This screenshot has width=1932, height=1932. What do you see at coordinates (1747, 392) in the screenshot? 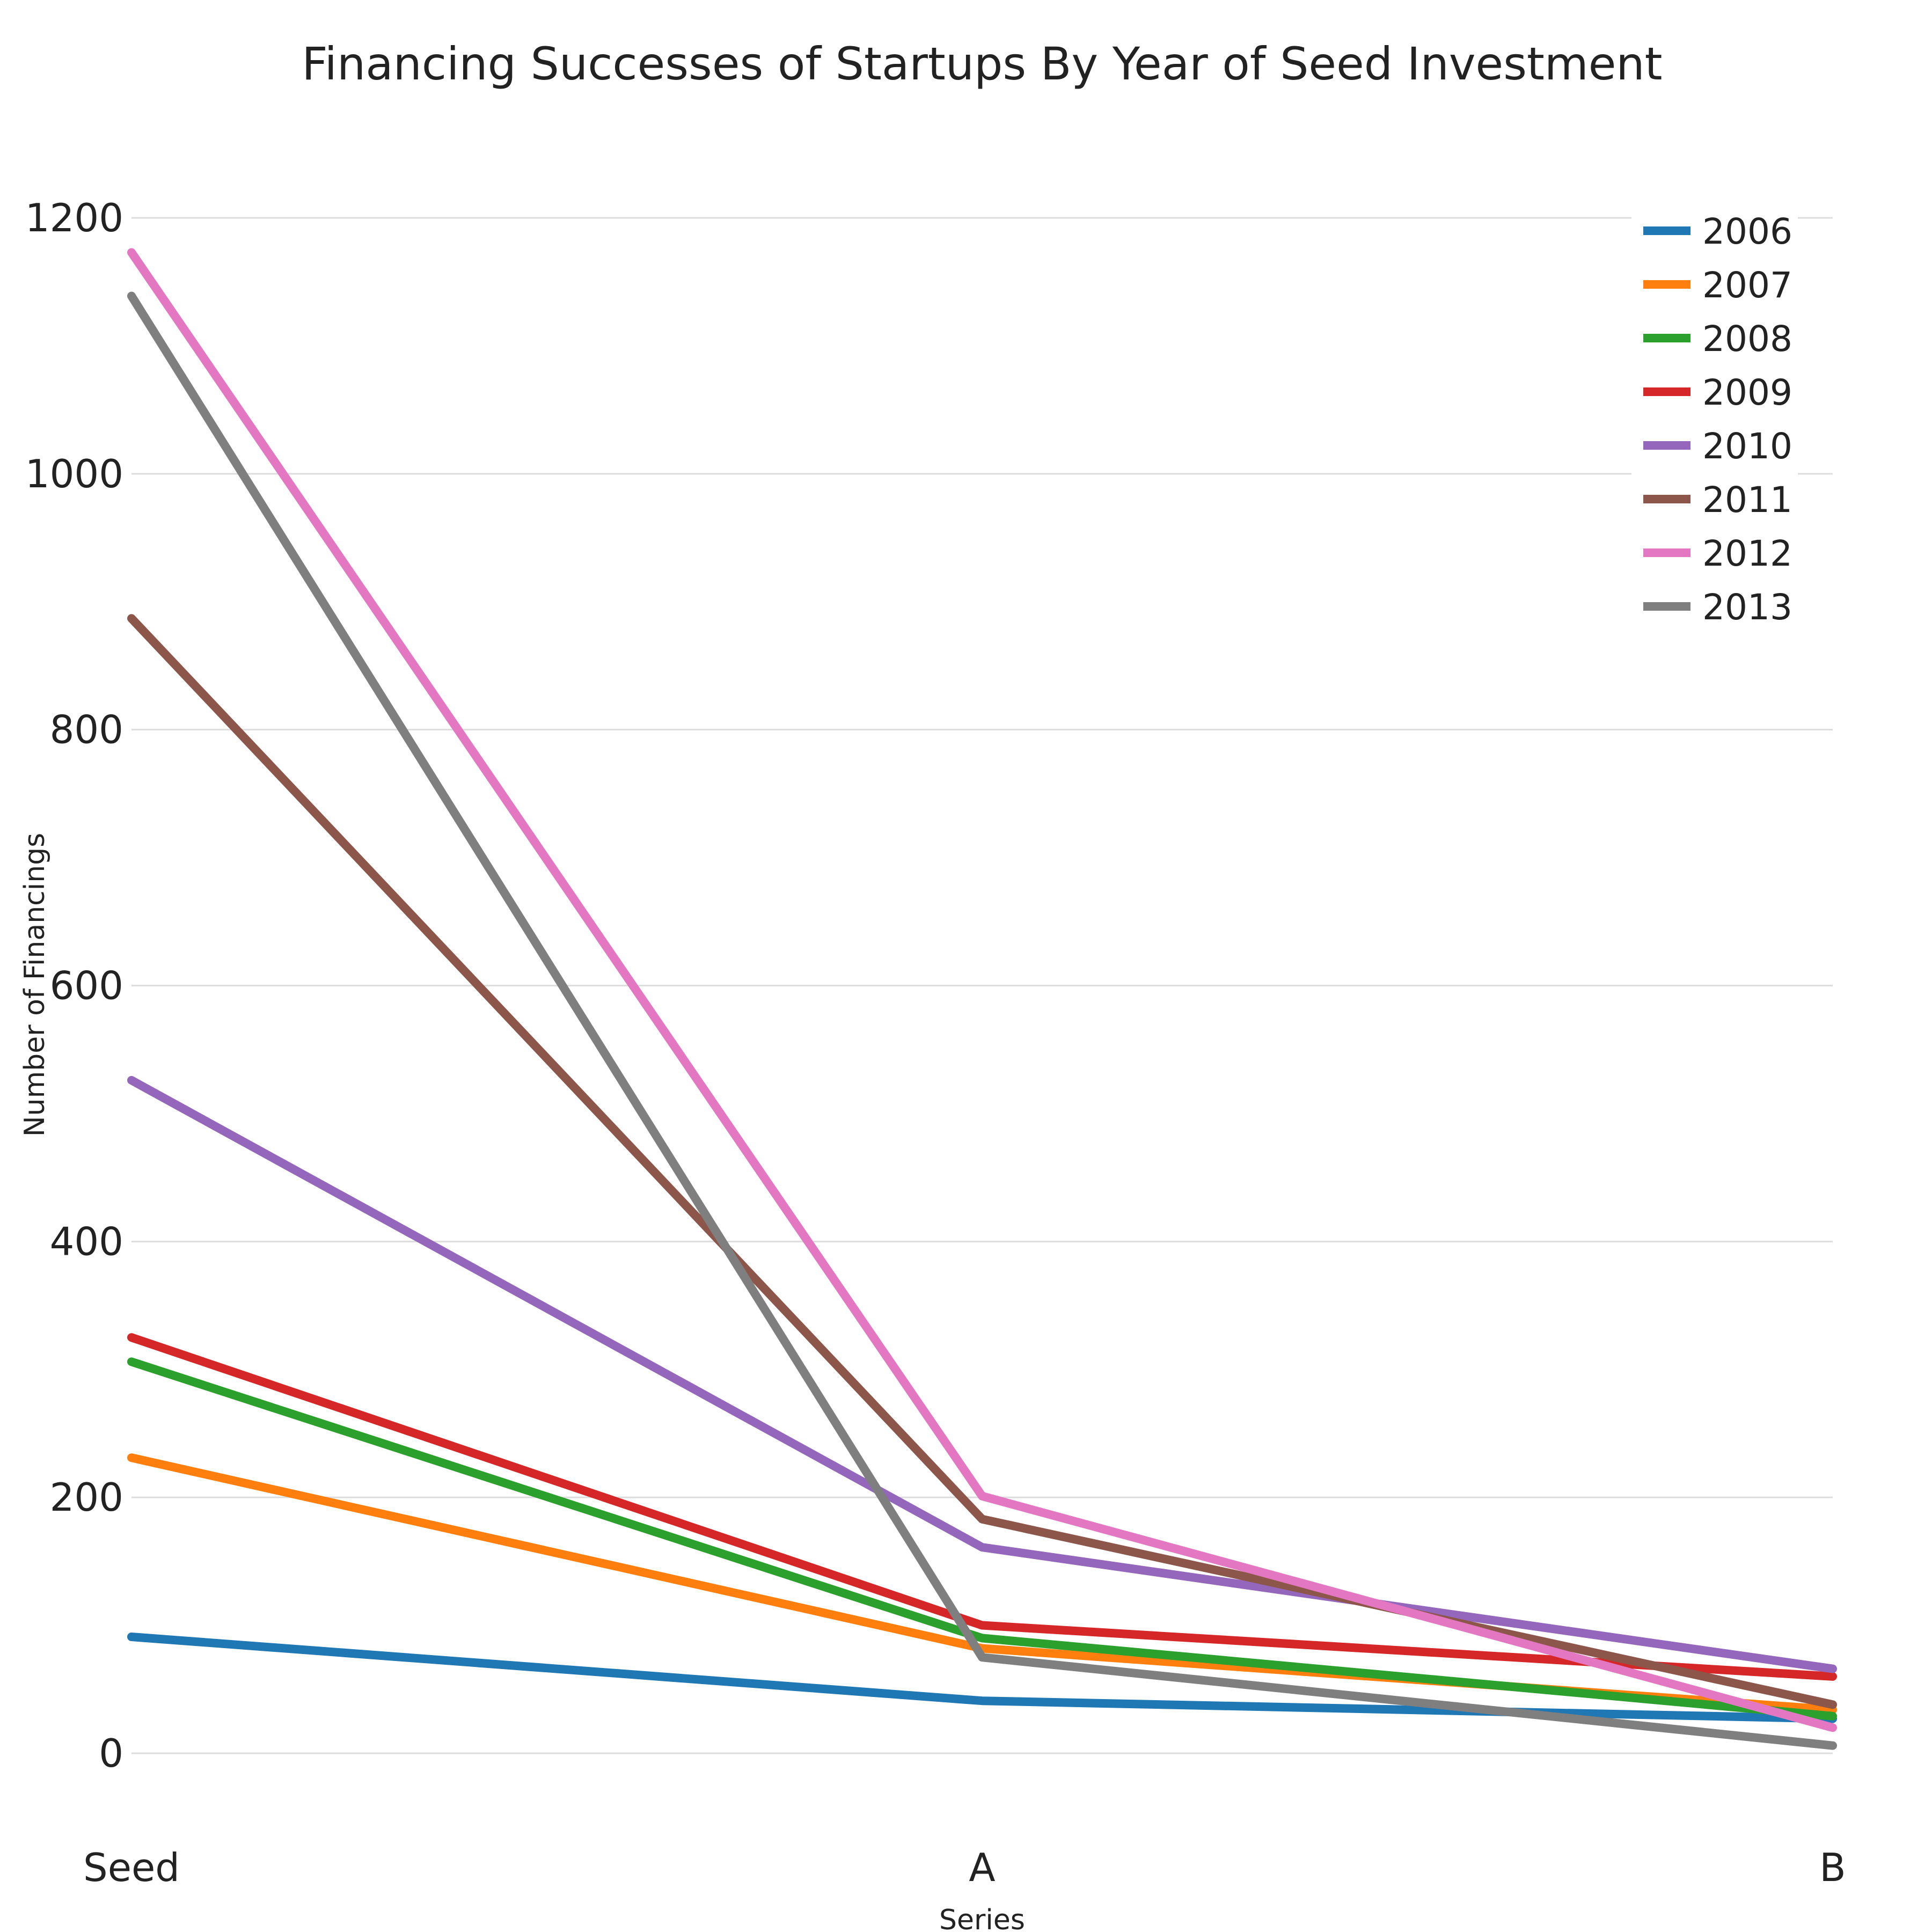
I see `legend-label: 2009` at bounding box center [1747, 392].